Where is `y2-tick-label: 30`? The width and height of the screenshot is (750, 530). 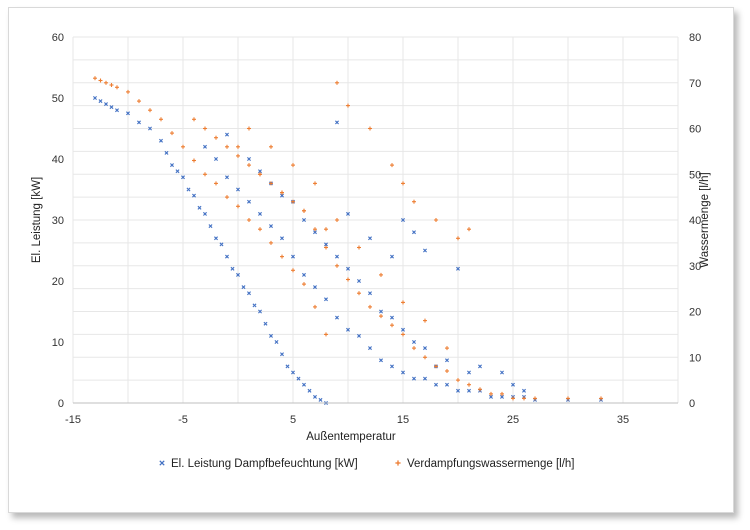 y2-tick-label: 30 is located at coordinates (695, 267).